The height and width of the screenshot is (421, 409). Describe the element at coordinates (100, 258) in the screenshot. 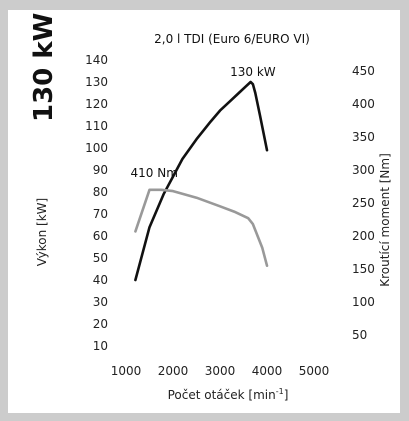

I see `y-left-tick-label: 50` at that location.